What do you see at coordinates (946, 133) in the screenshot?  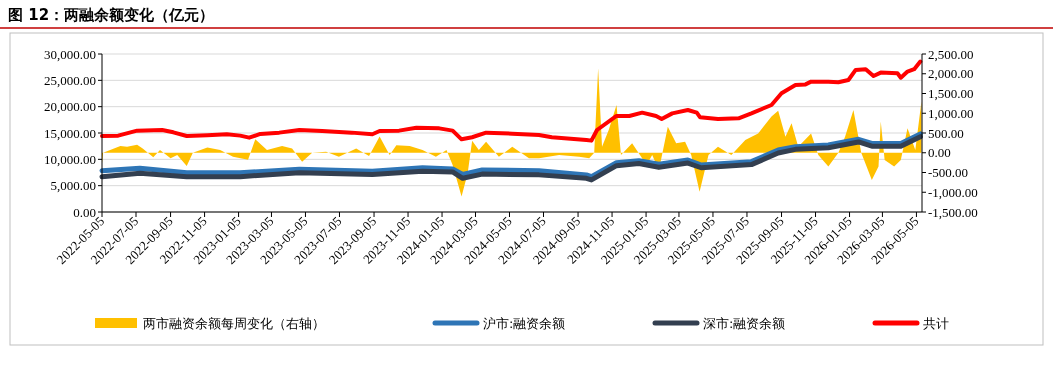 I see `y2-tick-label: 500.00` at bounding box center [946, 133].